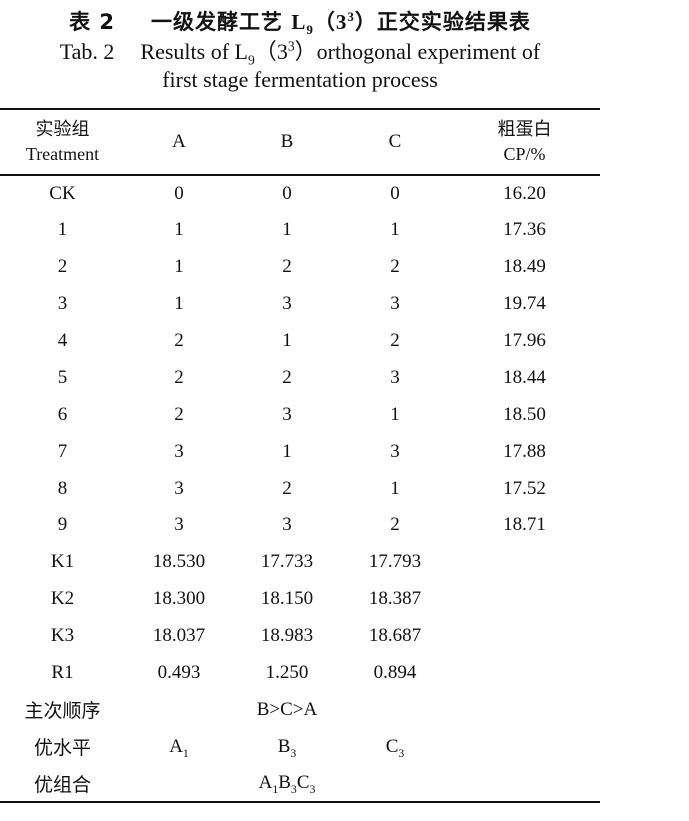 The image size is (689, 821). What do you see at coordinates (179, 746) in the screenshot?
I see `optimal-level-a: A1` at bounding box center [179, 746].